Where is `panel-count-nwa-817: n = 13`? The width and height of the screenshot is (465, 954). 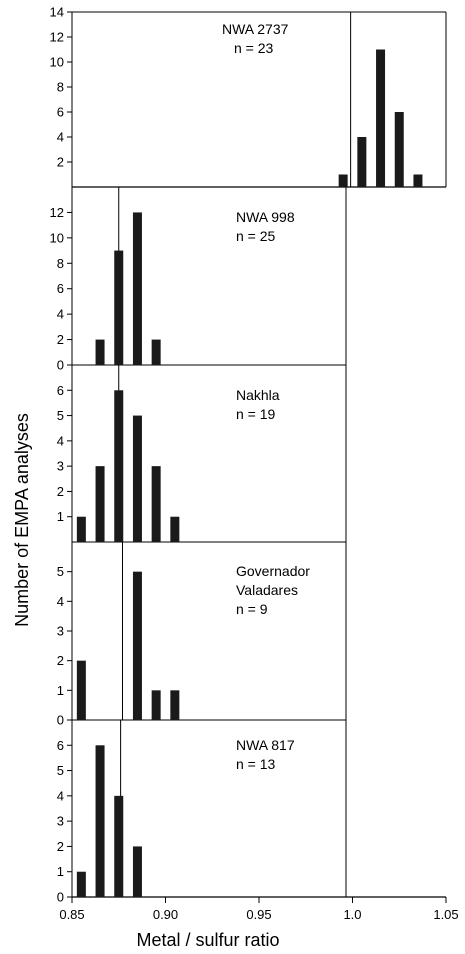
panel-count-nwa-817: n = 13 is located at coordinates (256, 764).